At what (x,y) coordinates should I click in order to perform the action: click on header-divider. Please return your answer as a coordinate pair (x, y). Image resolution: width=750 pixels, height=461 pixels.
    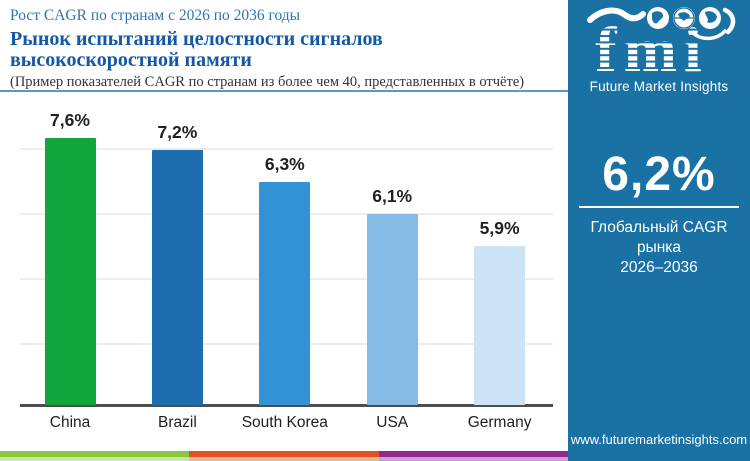
    Looking at the image, I should click on (284, 91).